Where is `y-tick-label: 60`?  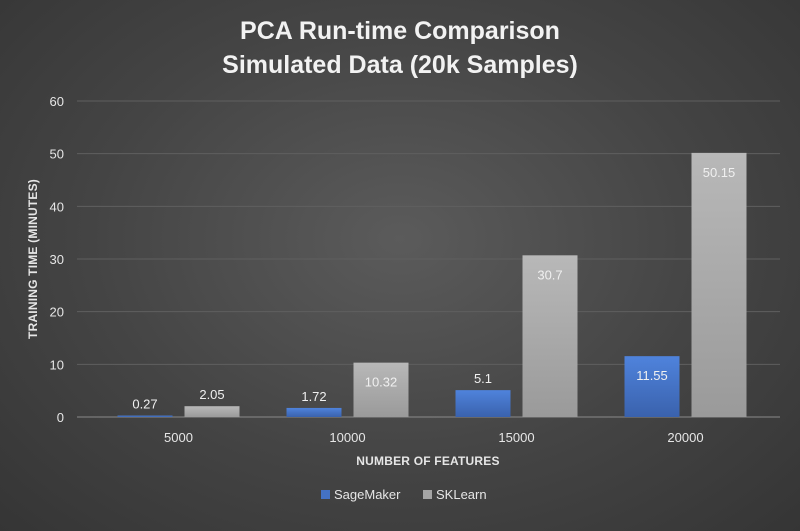
y-tick-label: 60 is located at coordinates (57, 101).